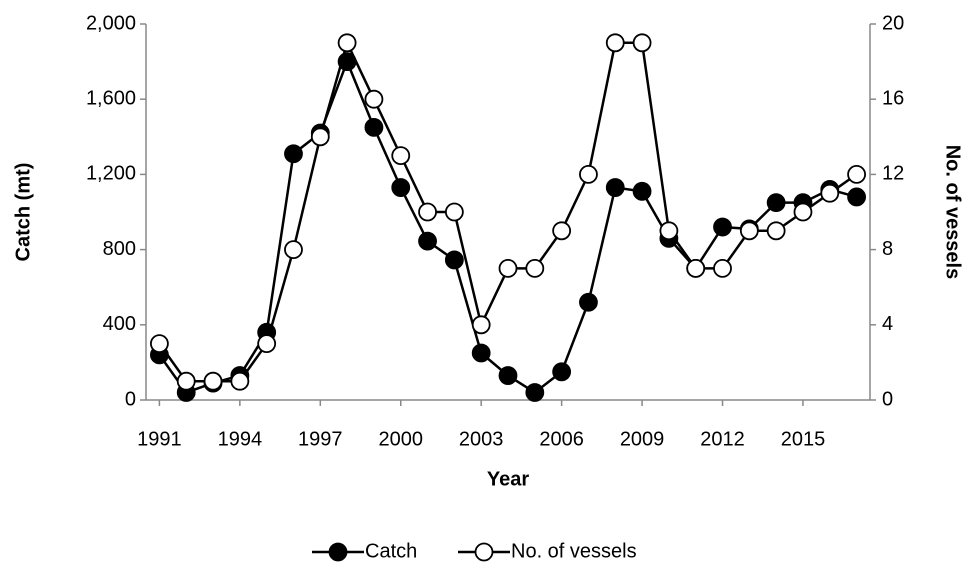  Describe the element at coordinates (953, 212) in the screenshot. I see `y2-axis-title: No. of vessels` at that location.